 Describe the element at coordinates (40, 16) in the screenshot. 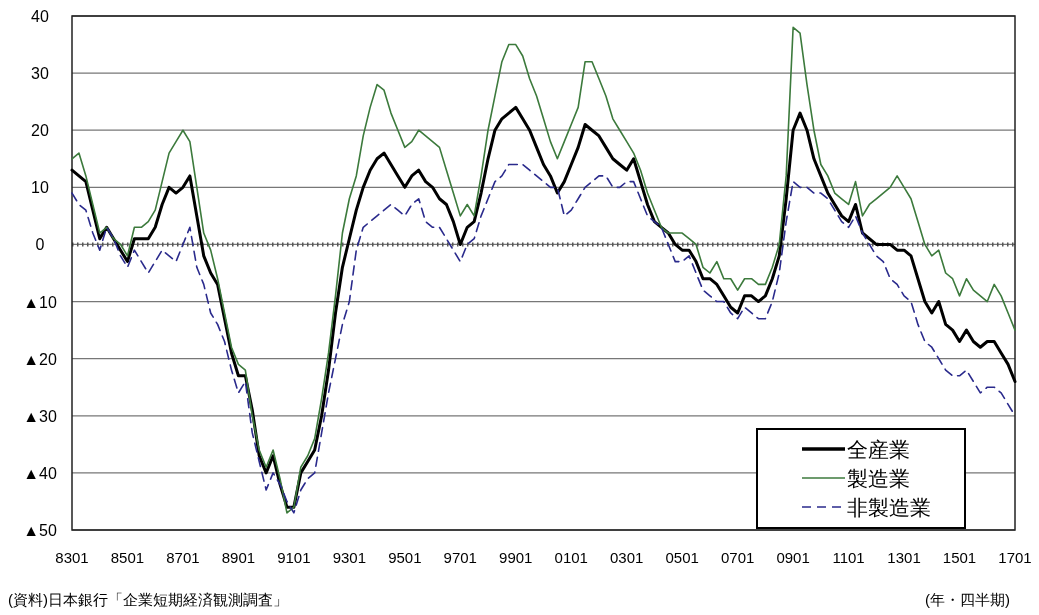

I see `y-tick-label: 40` at that location.